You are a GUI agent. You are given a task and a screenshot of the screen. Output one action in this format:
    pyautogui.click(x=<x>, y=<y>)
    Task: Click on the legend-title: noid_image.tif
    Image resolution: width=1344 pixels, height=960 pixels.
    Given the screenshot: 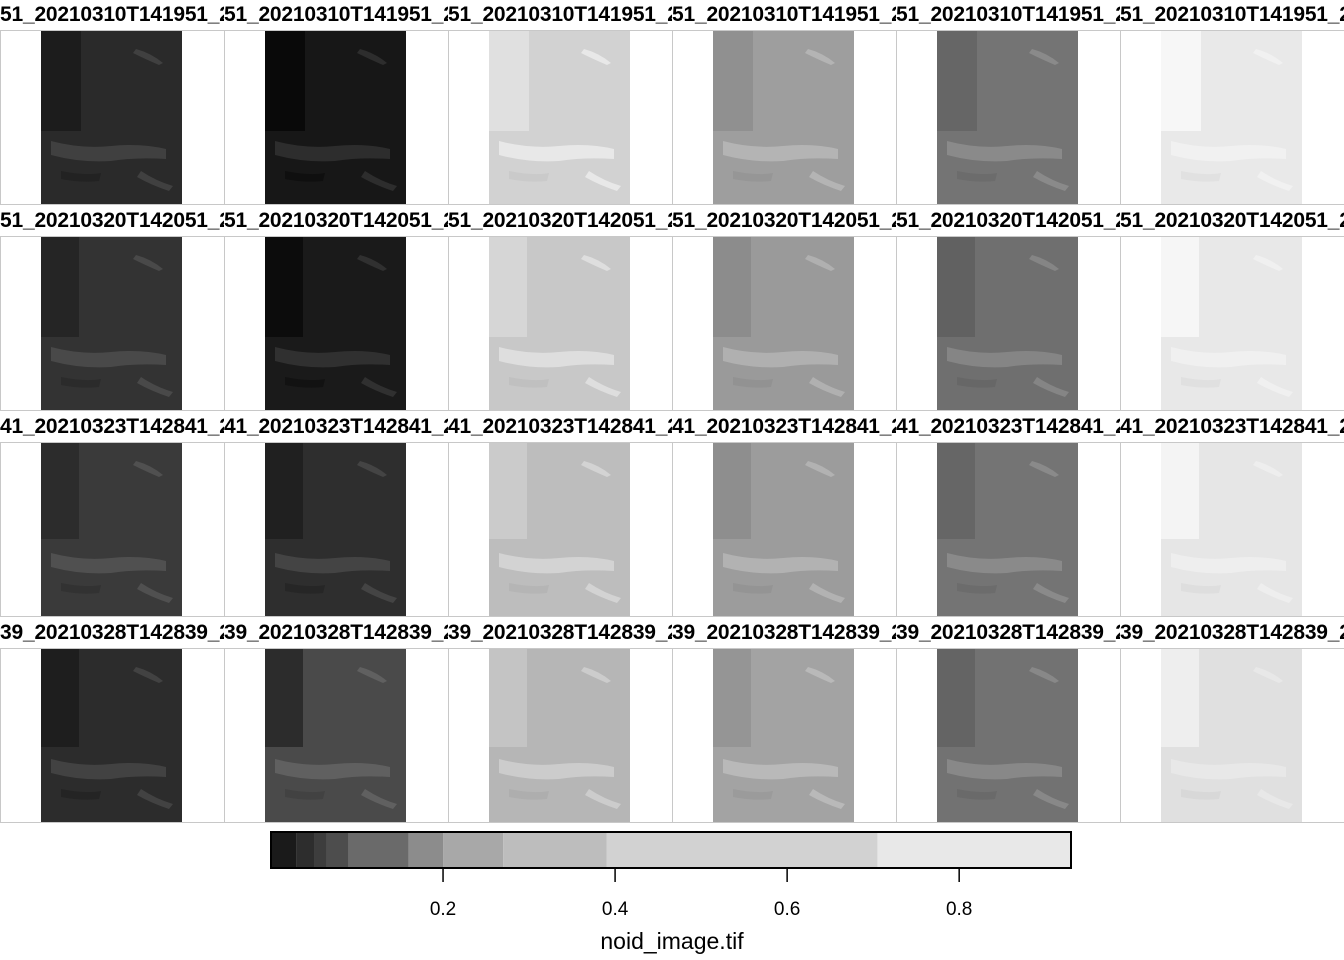 What is the action you would take?
    pyautogui.click(x=672, y=941)
    